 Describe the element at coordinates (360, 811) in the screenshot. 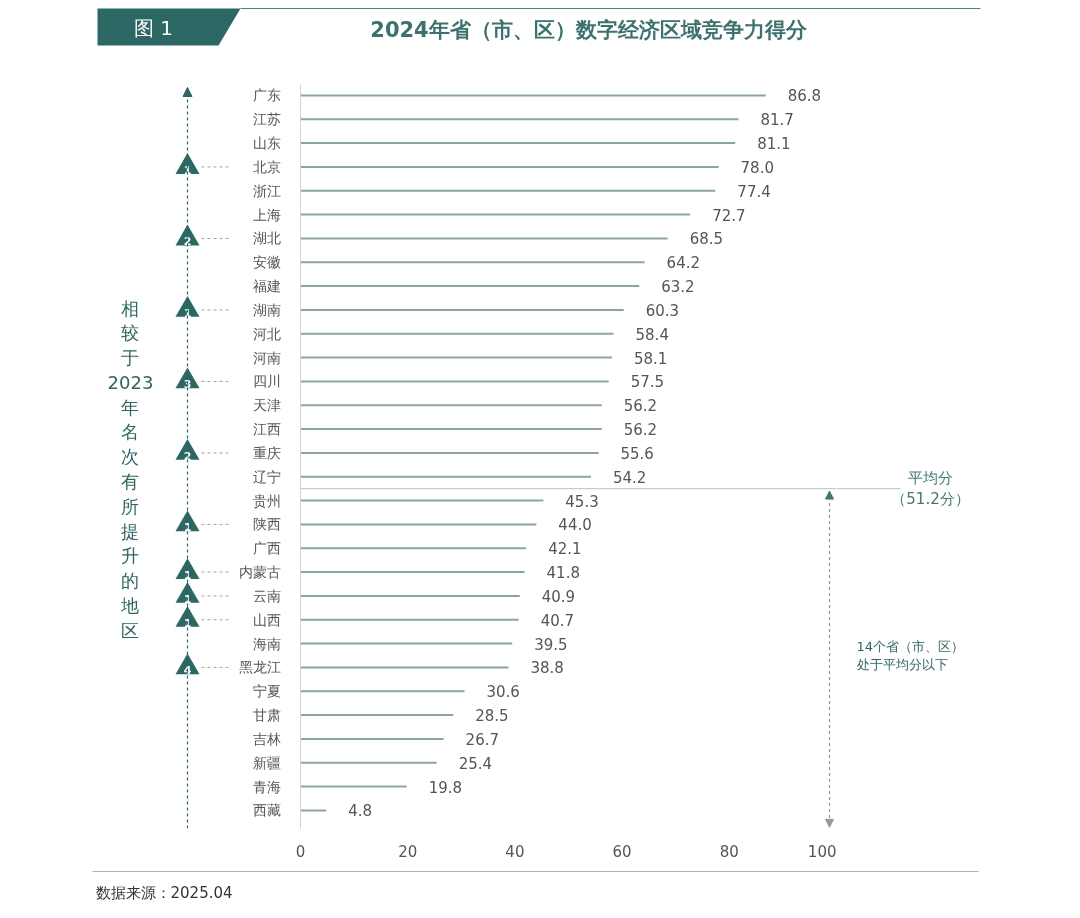

I see `data-label: 4.8` at that location.